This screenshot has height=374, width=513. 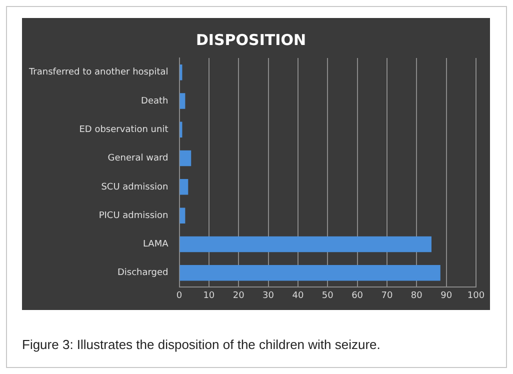 What do you see at coordinates (134, 187) in the screenshot?
I see `y-tick-label: SCU admission` at bounding box center [134, 187].